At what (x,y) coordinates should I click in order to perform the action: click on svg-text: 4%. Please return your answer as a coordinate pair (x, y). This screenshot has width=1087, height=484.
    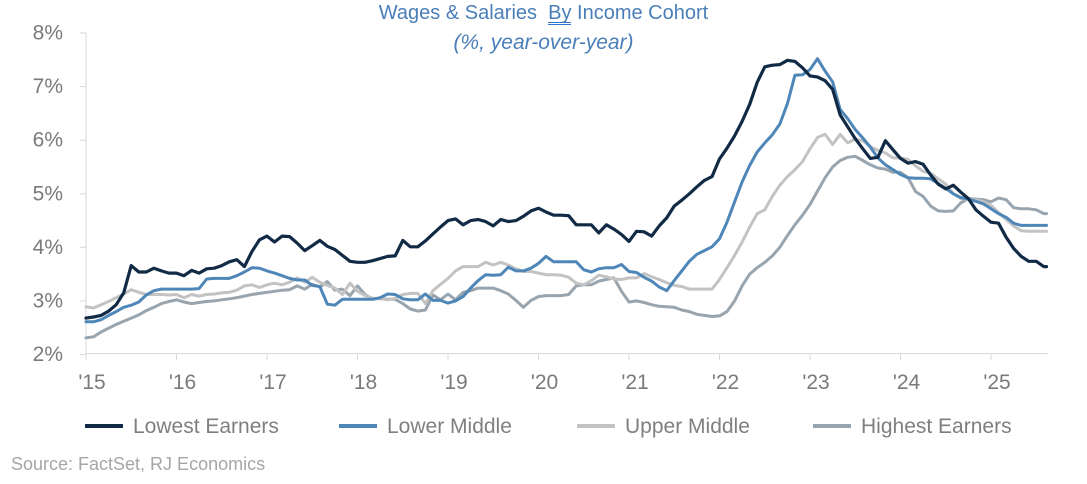
    Looking at the image, I should click on (48, 247).